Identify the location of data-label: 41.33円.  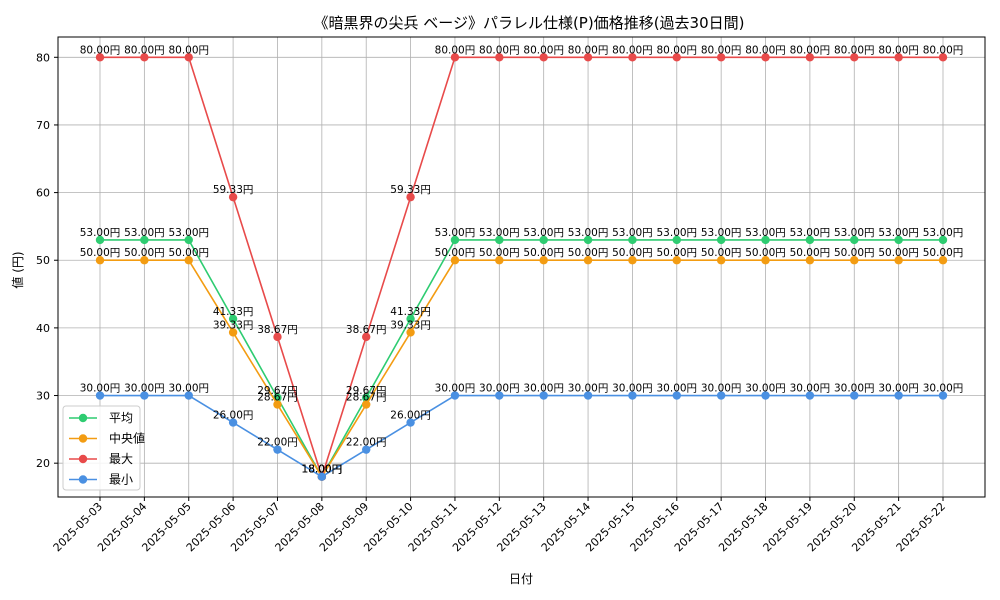
(410, 312).